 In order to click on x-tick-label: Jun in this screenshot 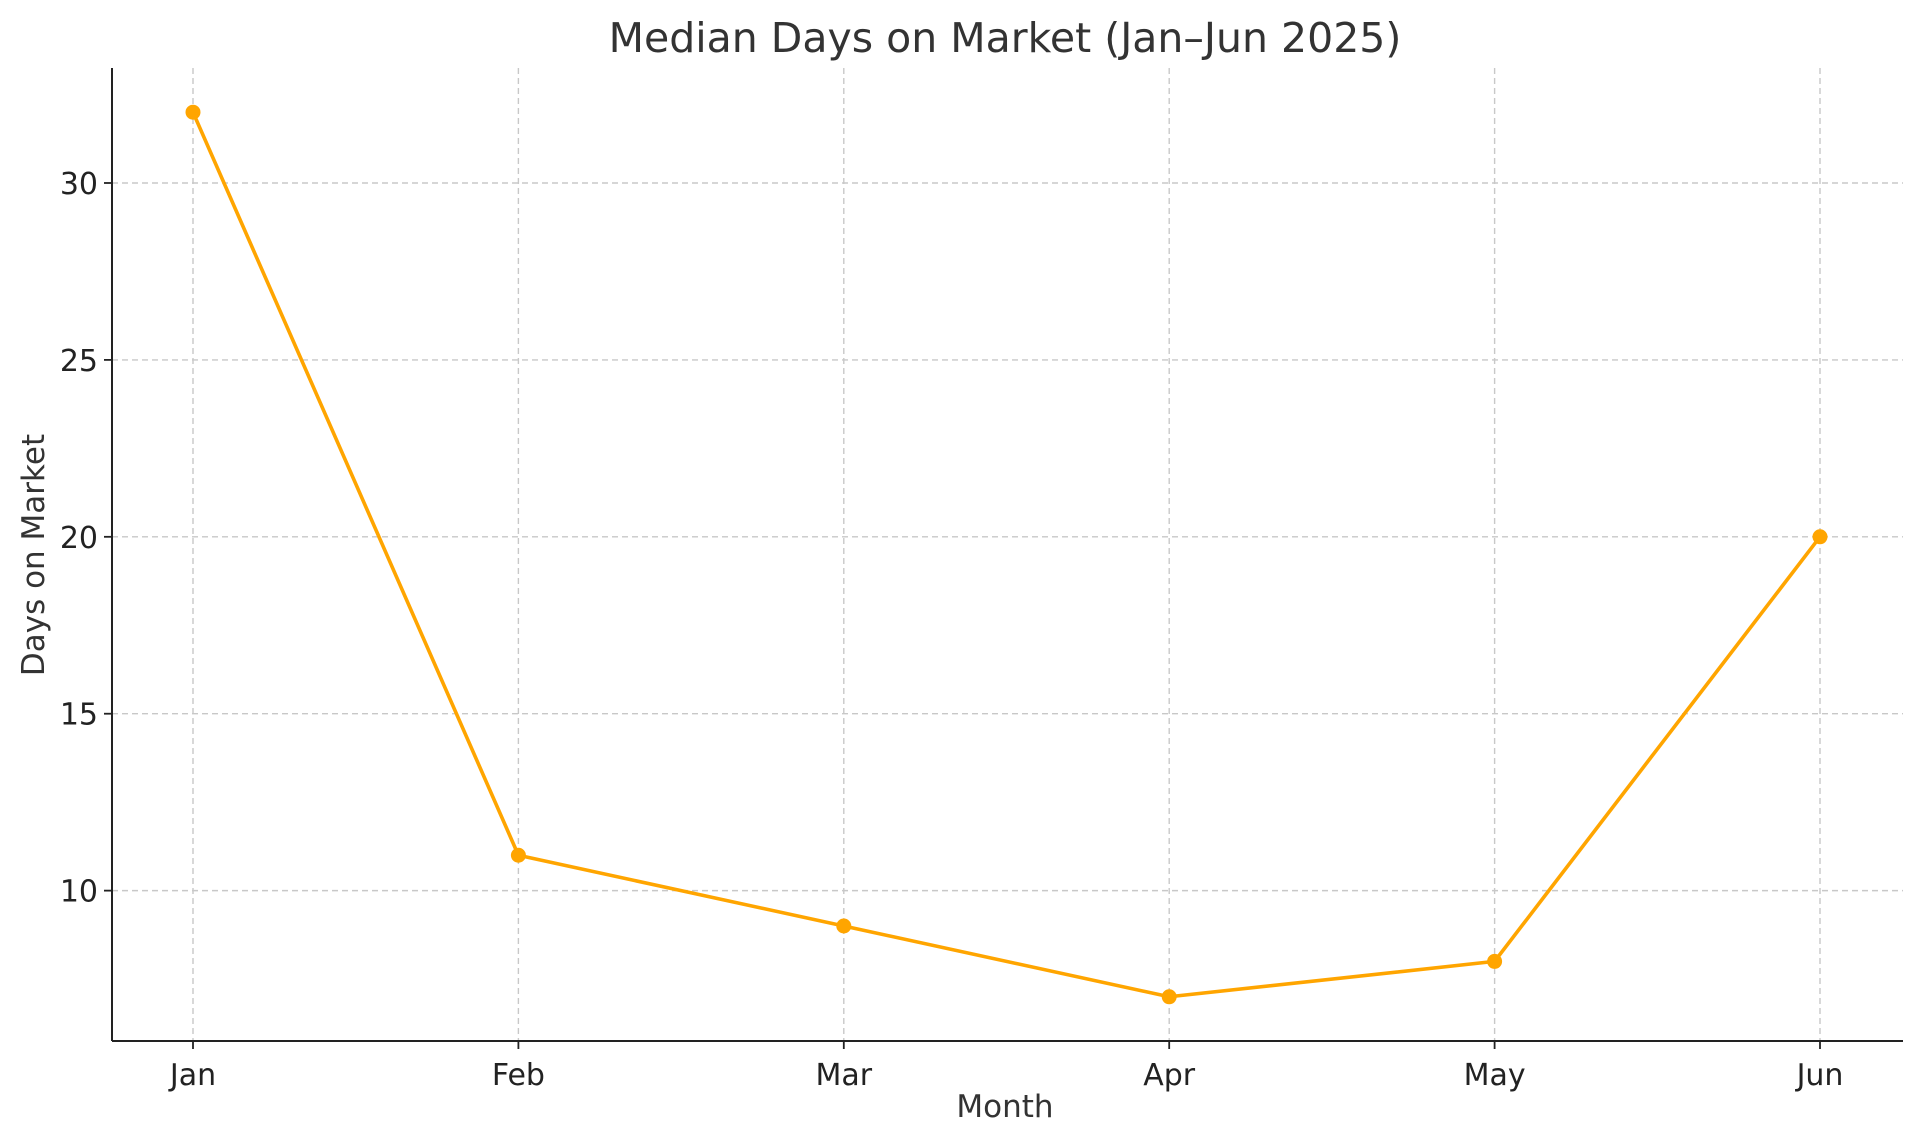, I will do `click(1819, 1075)`.